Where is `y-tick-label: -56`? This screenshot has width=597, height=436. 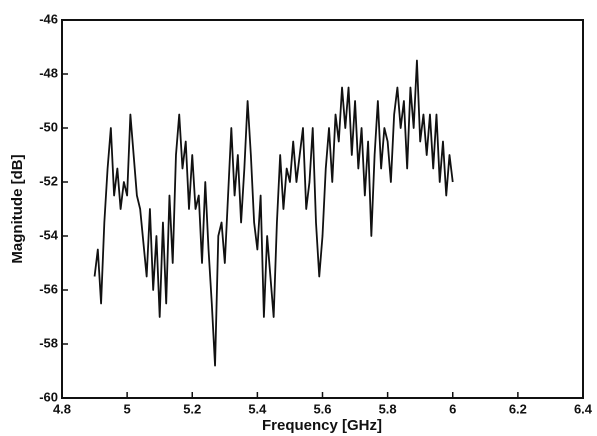 y-tick-label: -56 is located at coordinates (48, 288).